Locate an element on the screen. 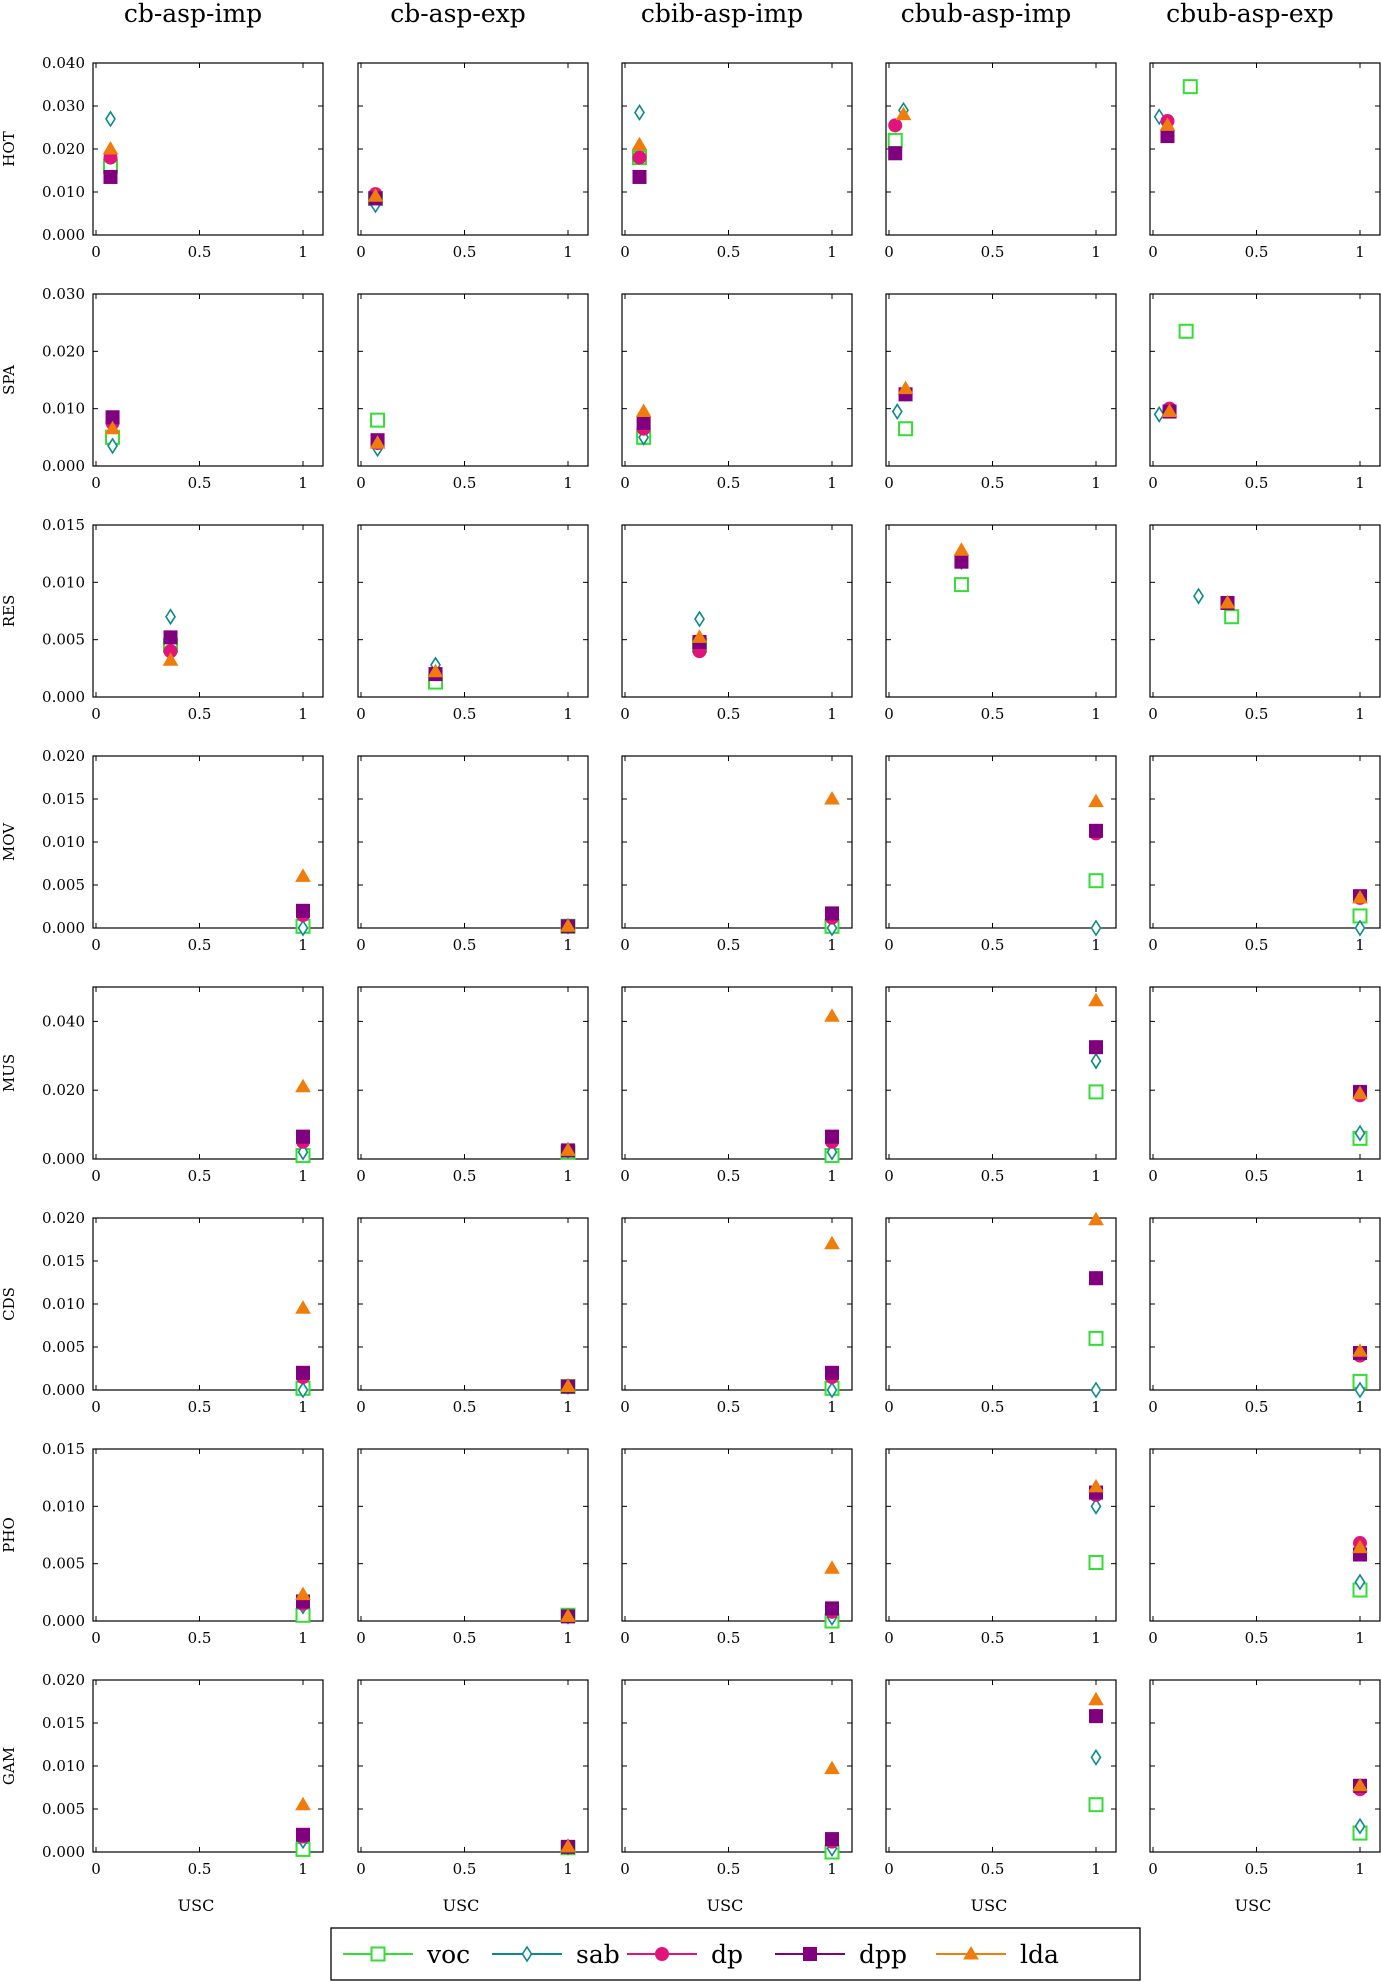 The height and width of the screenshot is (1982, 1381). legend-label-voc: voc is located at coordinates (448, 1954).